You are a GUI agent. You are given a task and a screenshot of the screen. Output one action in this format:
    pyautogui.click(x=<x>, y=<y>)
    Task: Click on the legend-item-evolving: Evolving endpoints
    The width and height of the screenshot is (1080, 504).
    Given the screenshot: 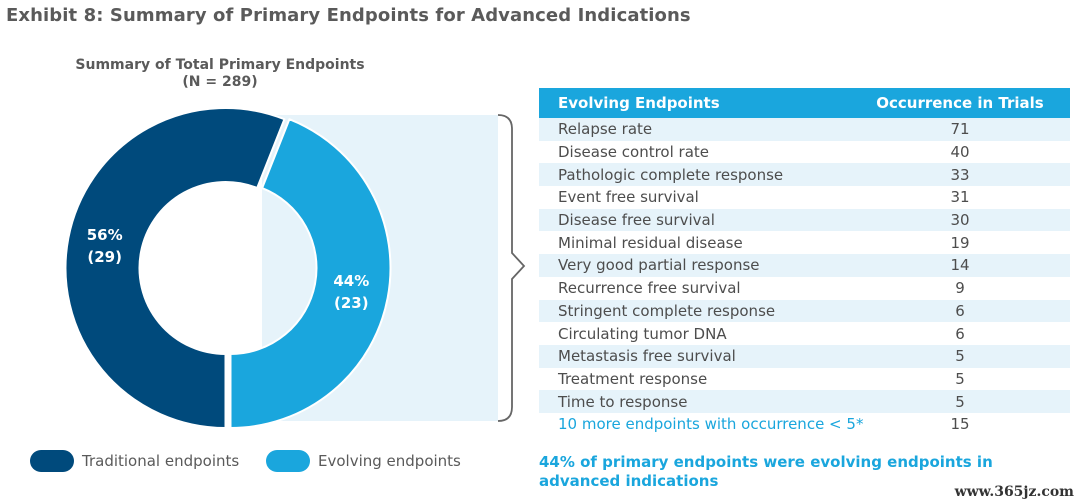 What is the action you would take?
    pyautogui.click(x=363, y=461)
    